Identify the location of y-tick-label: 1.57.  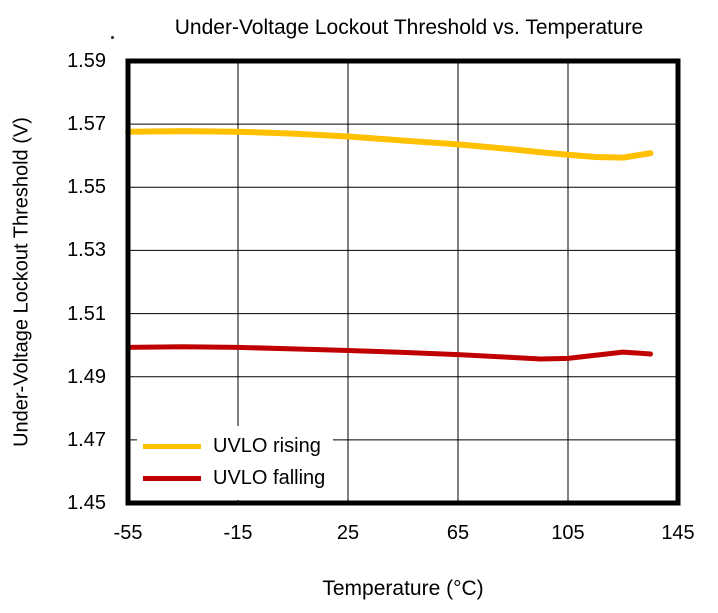
(86, 124).